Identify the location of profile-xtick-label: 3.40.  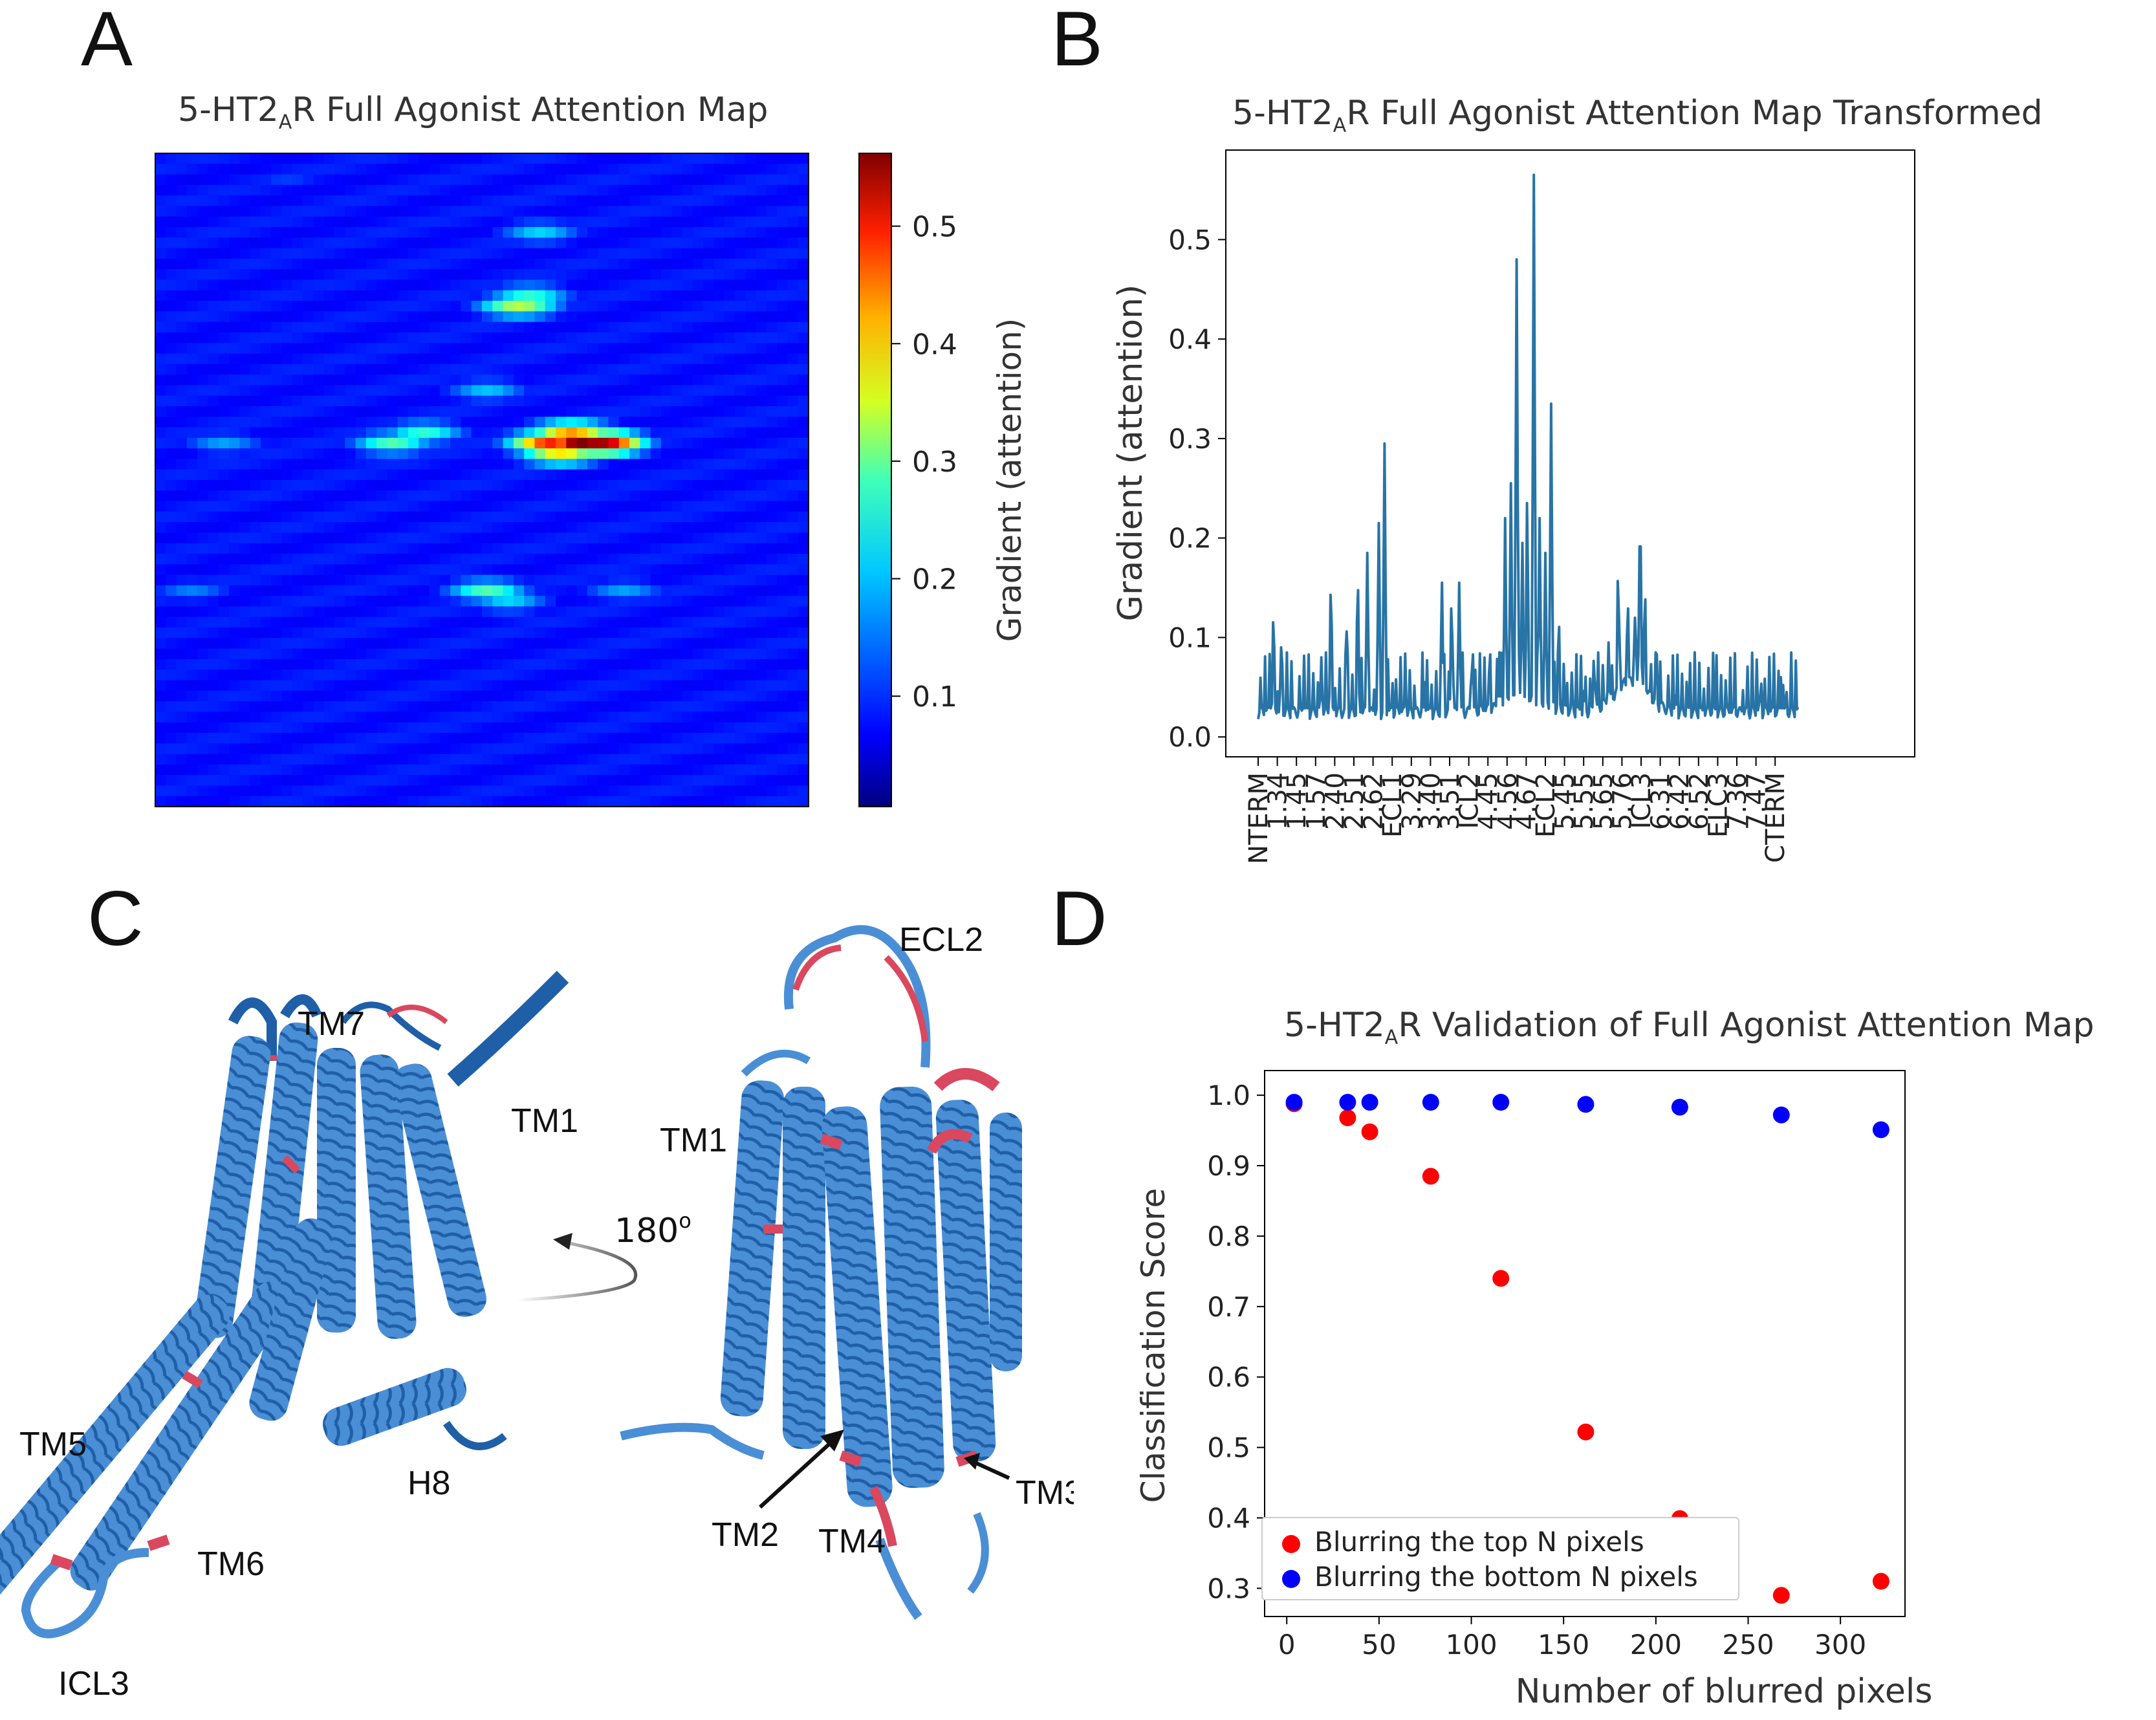
(1431, 801).